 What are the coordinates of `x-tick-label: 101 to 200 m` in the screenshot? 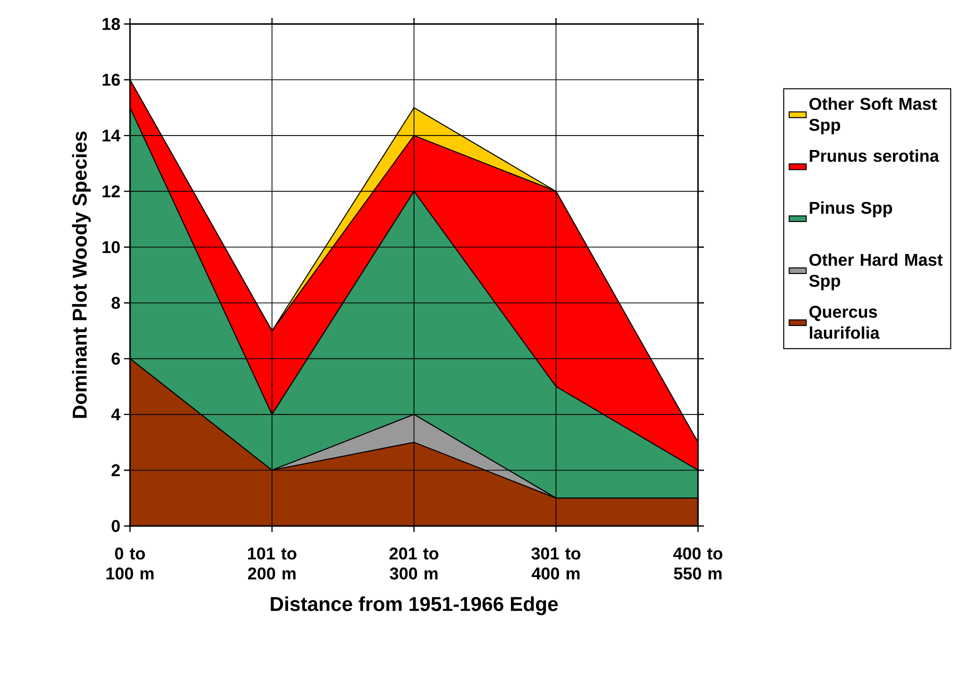 It's located at (272, 564).